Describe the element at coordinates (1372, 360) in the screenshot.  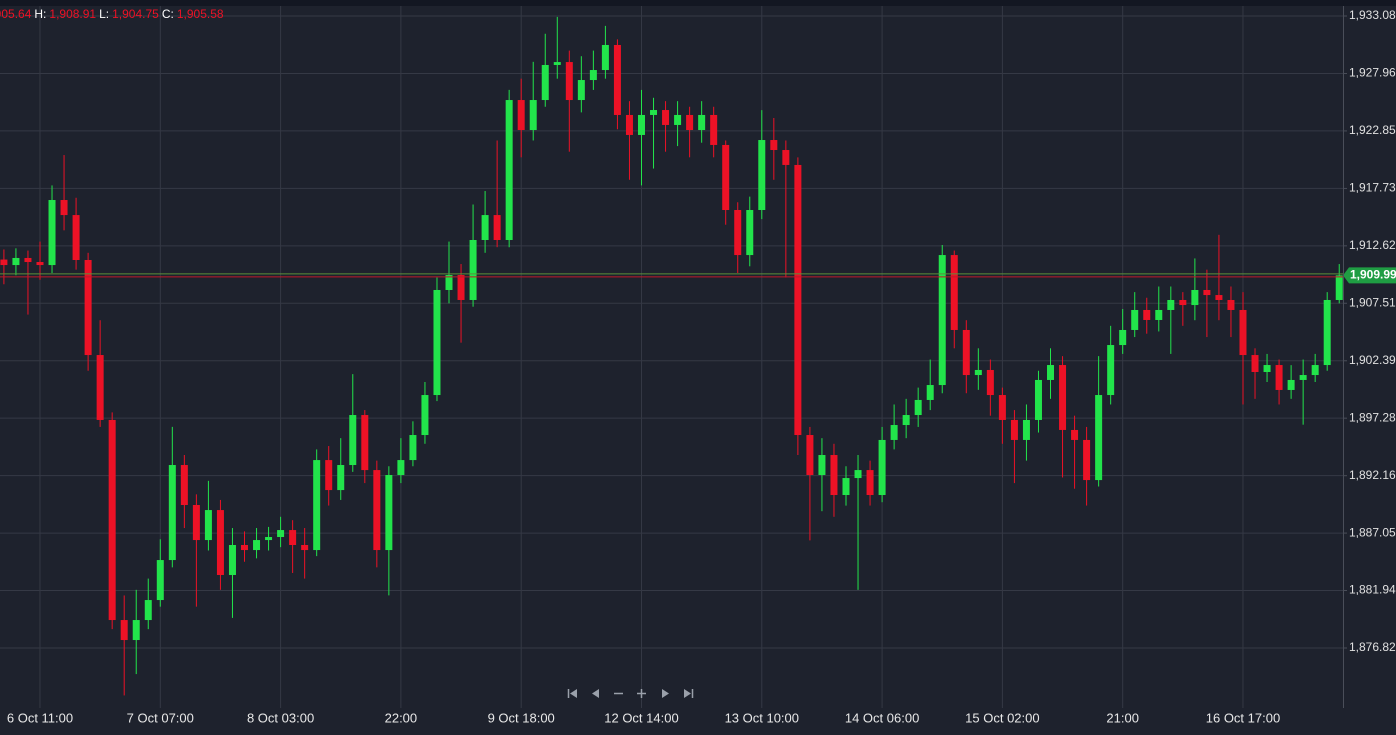
I see `y-tick-label: 1,902.39` at that location.